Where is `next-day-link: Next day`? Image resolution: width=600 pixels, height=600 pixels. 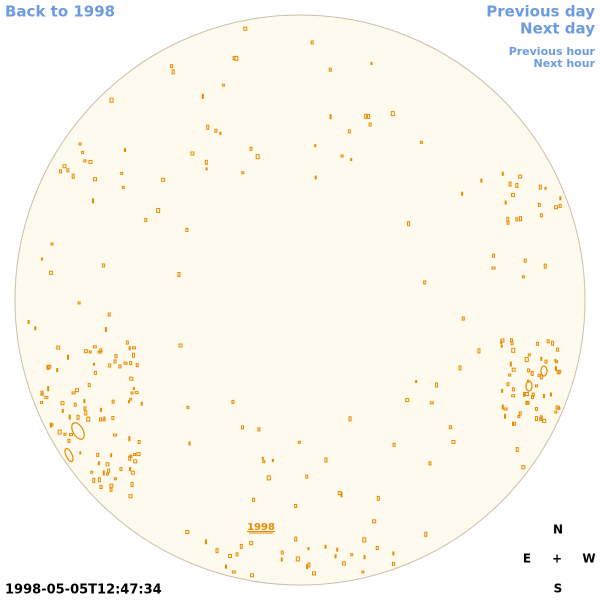 next-day-link: Next day is located at coordinates (557, 29).